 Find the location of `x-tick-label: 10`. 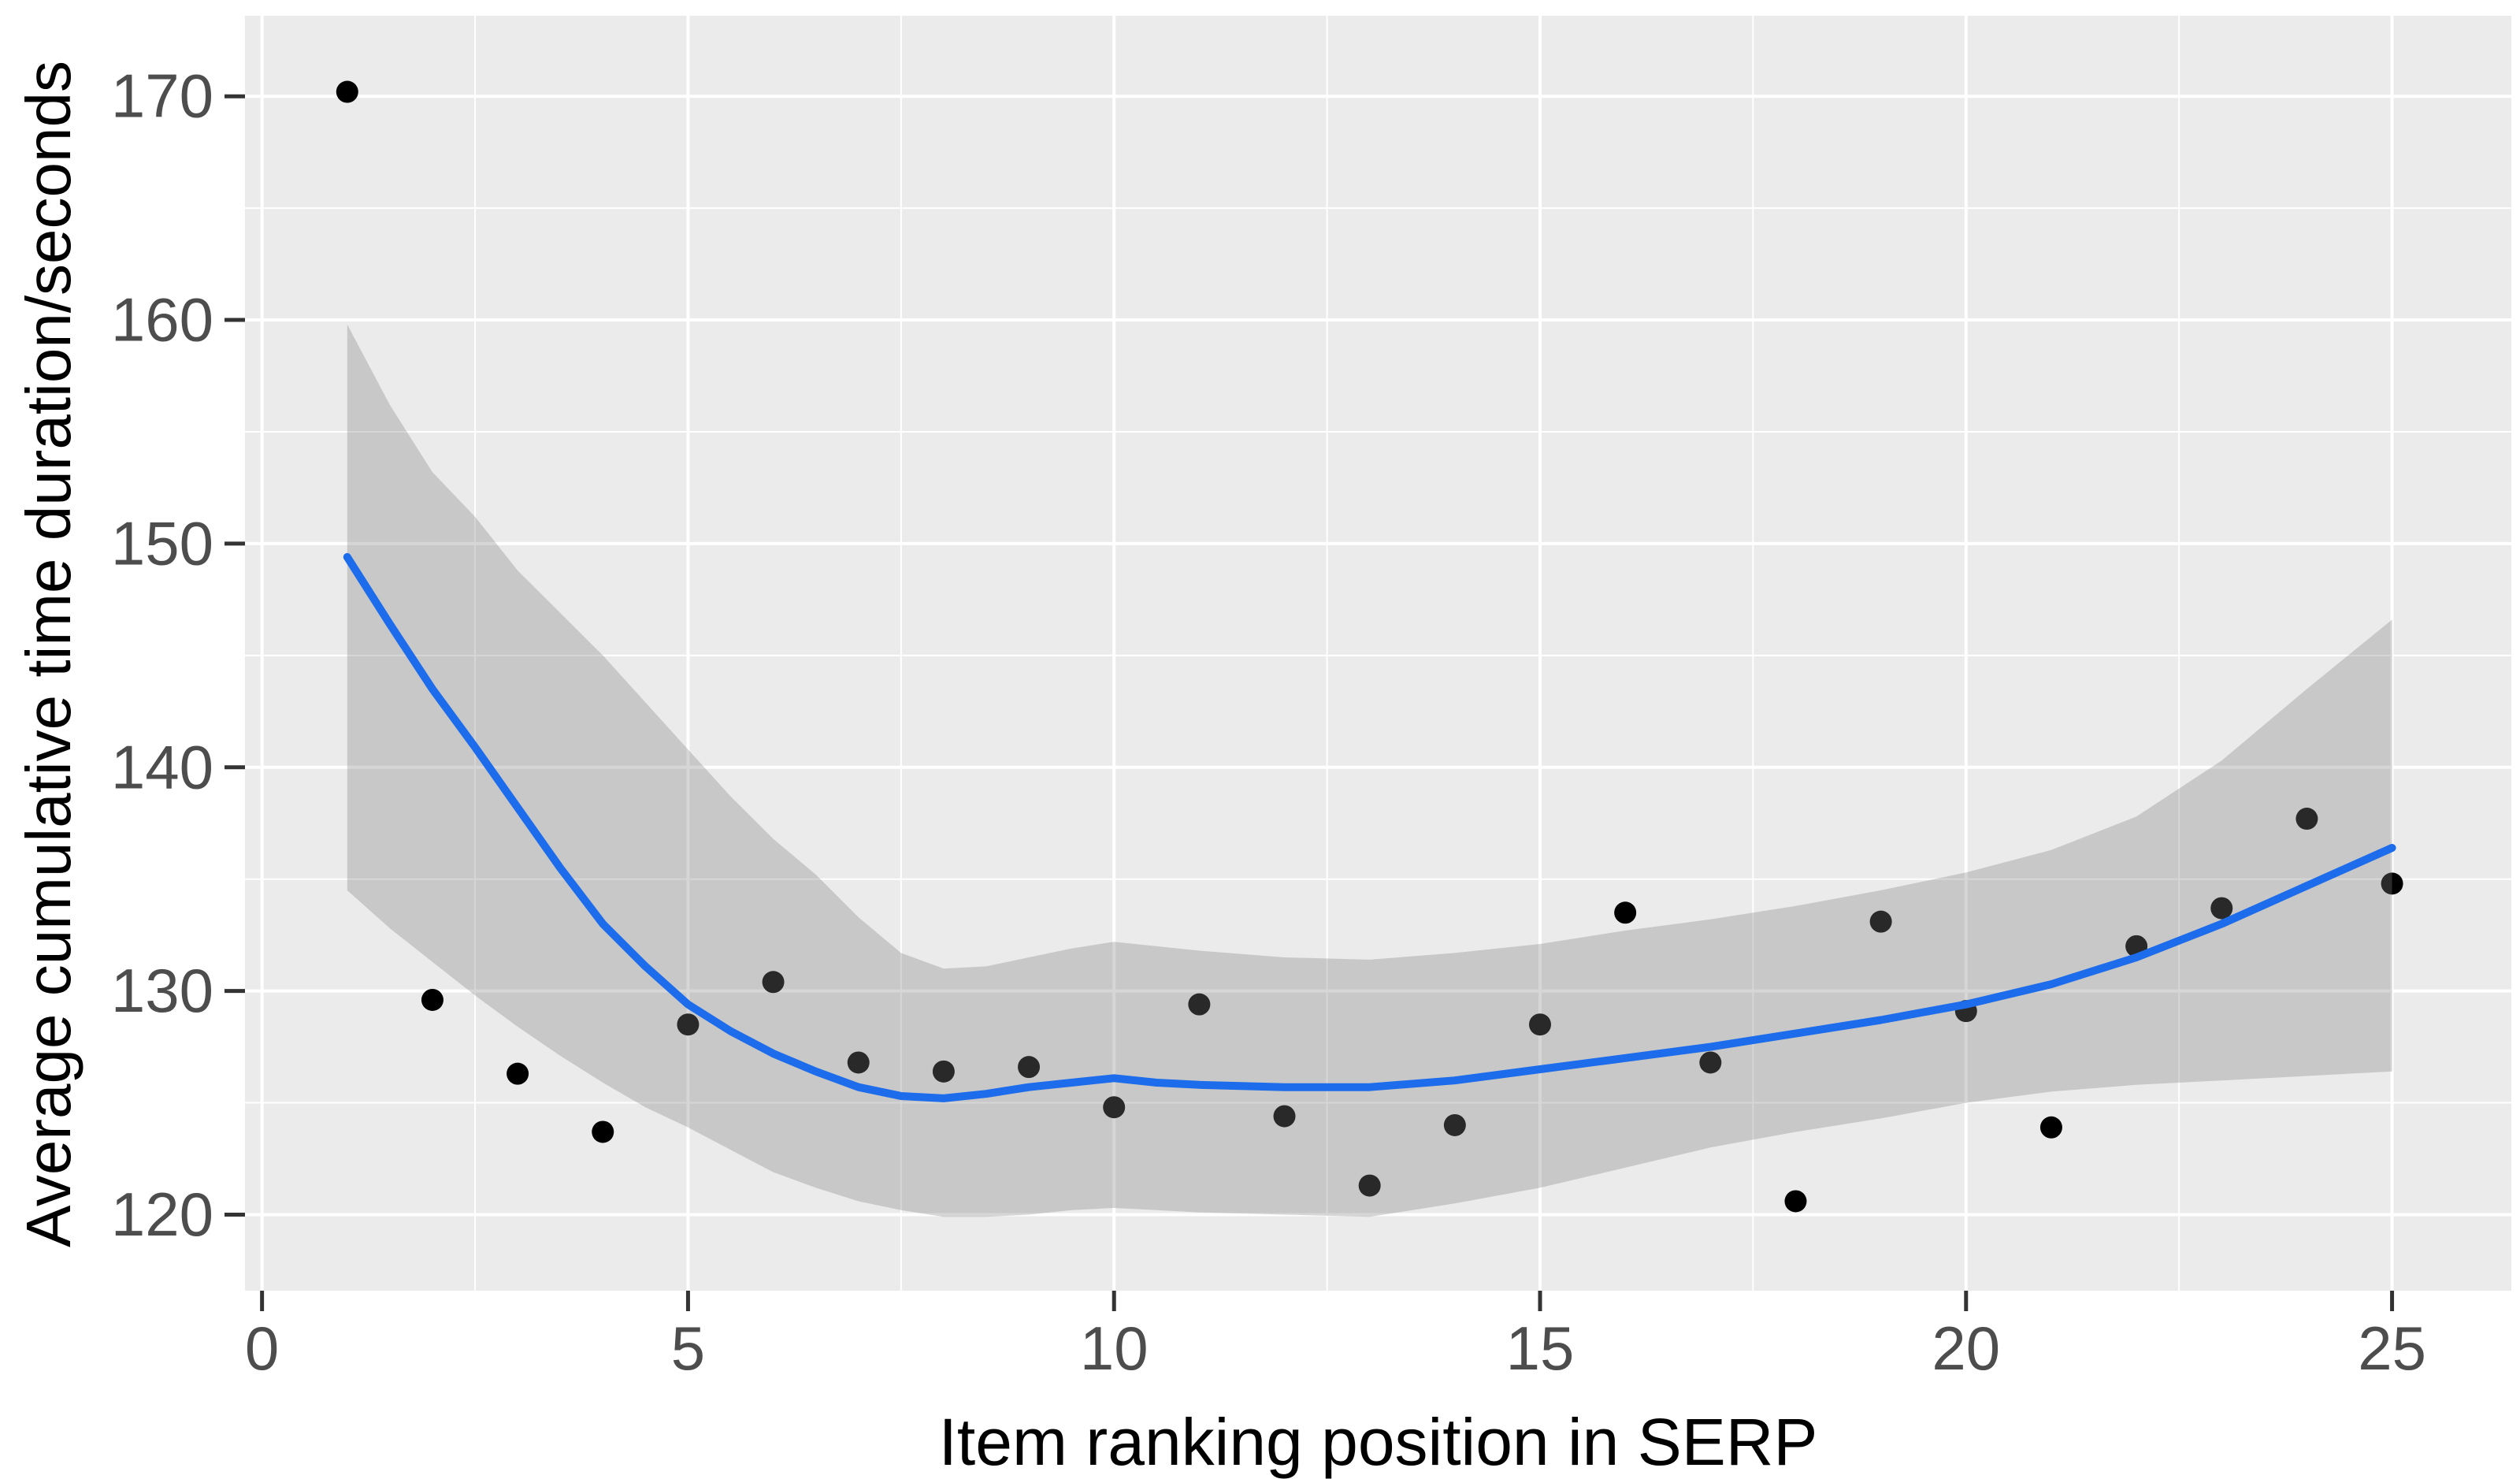

x-tick-label: 10 is located at coordinates (1114, 1349).